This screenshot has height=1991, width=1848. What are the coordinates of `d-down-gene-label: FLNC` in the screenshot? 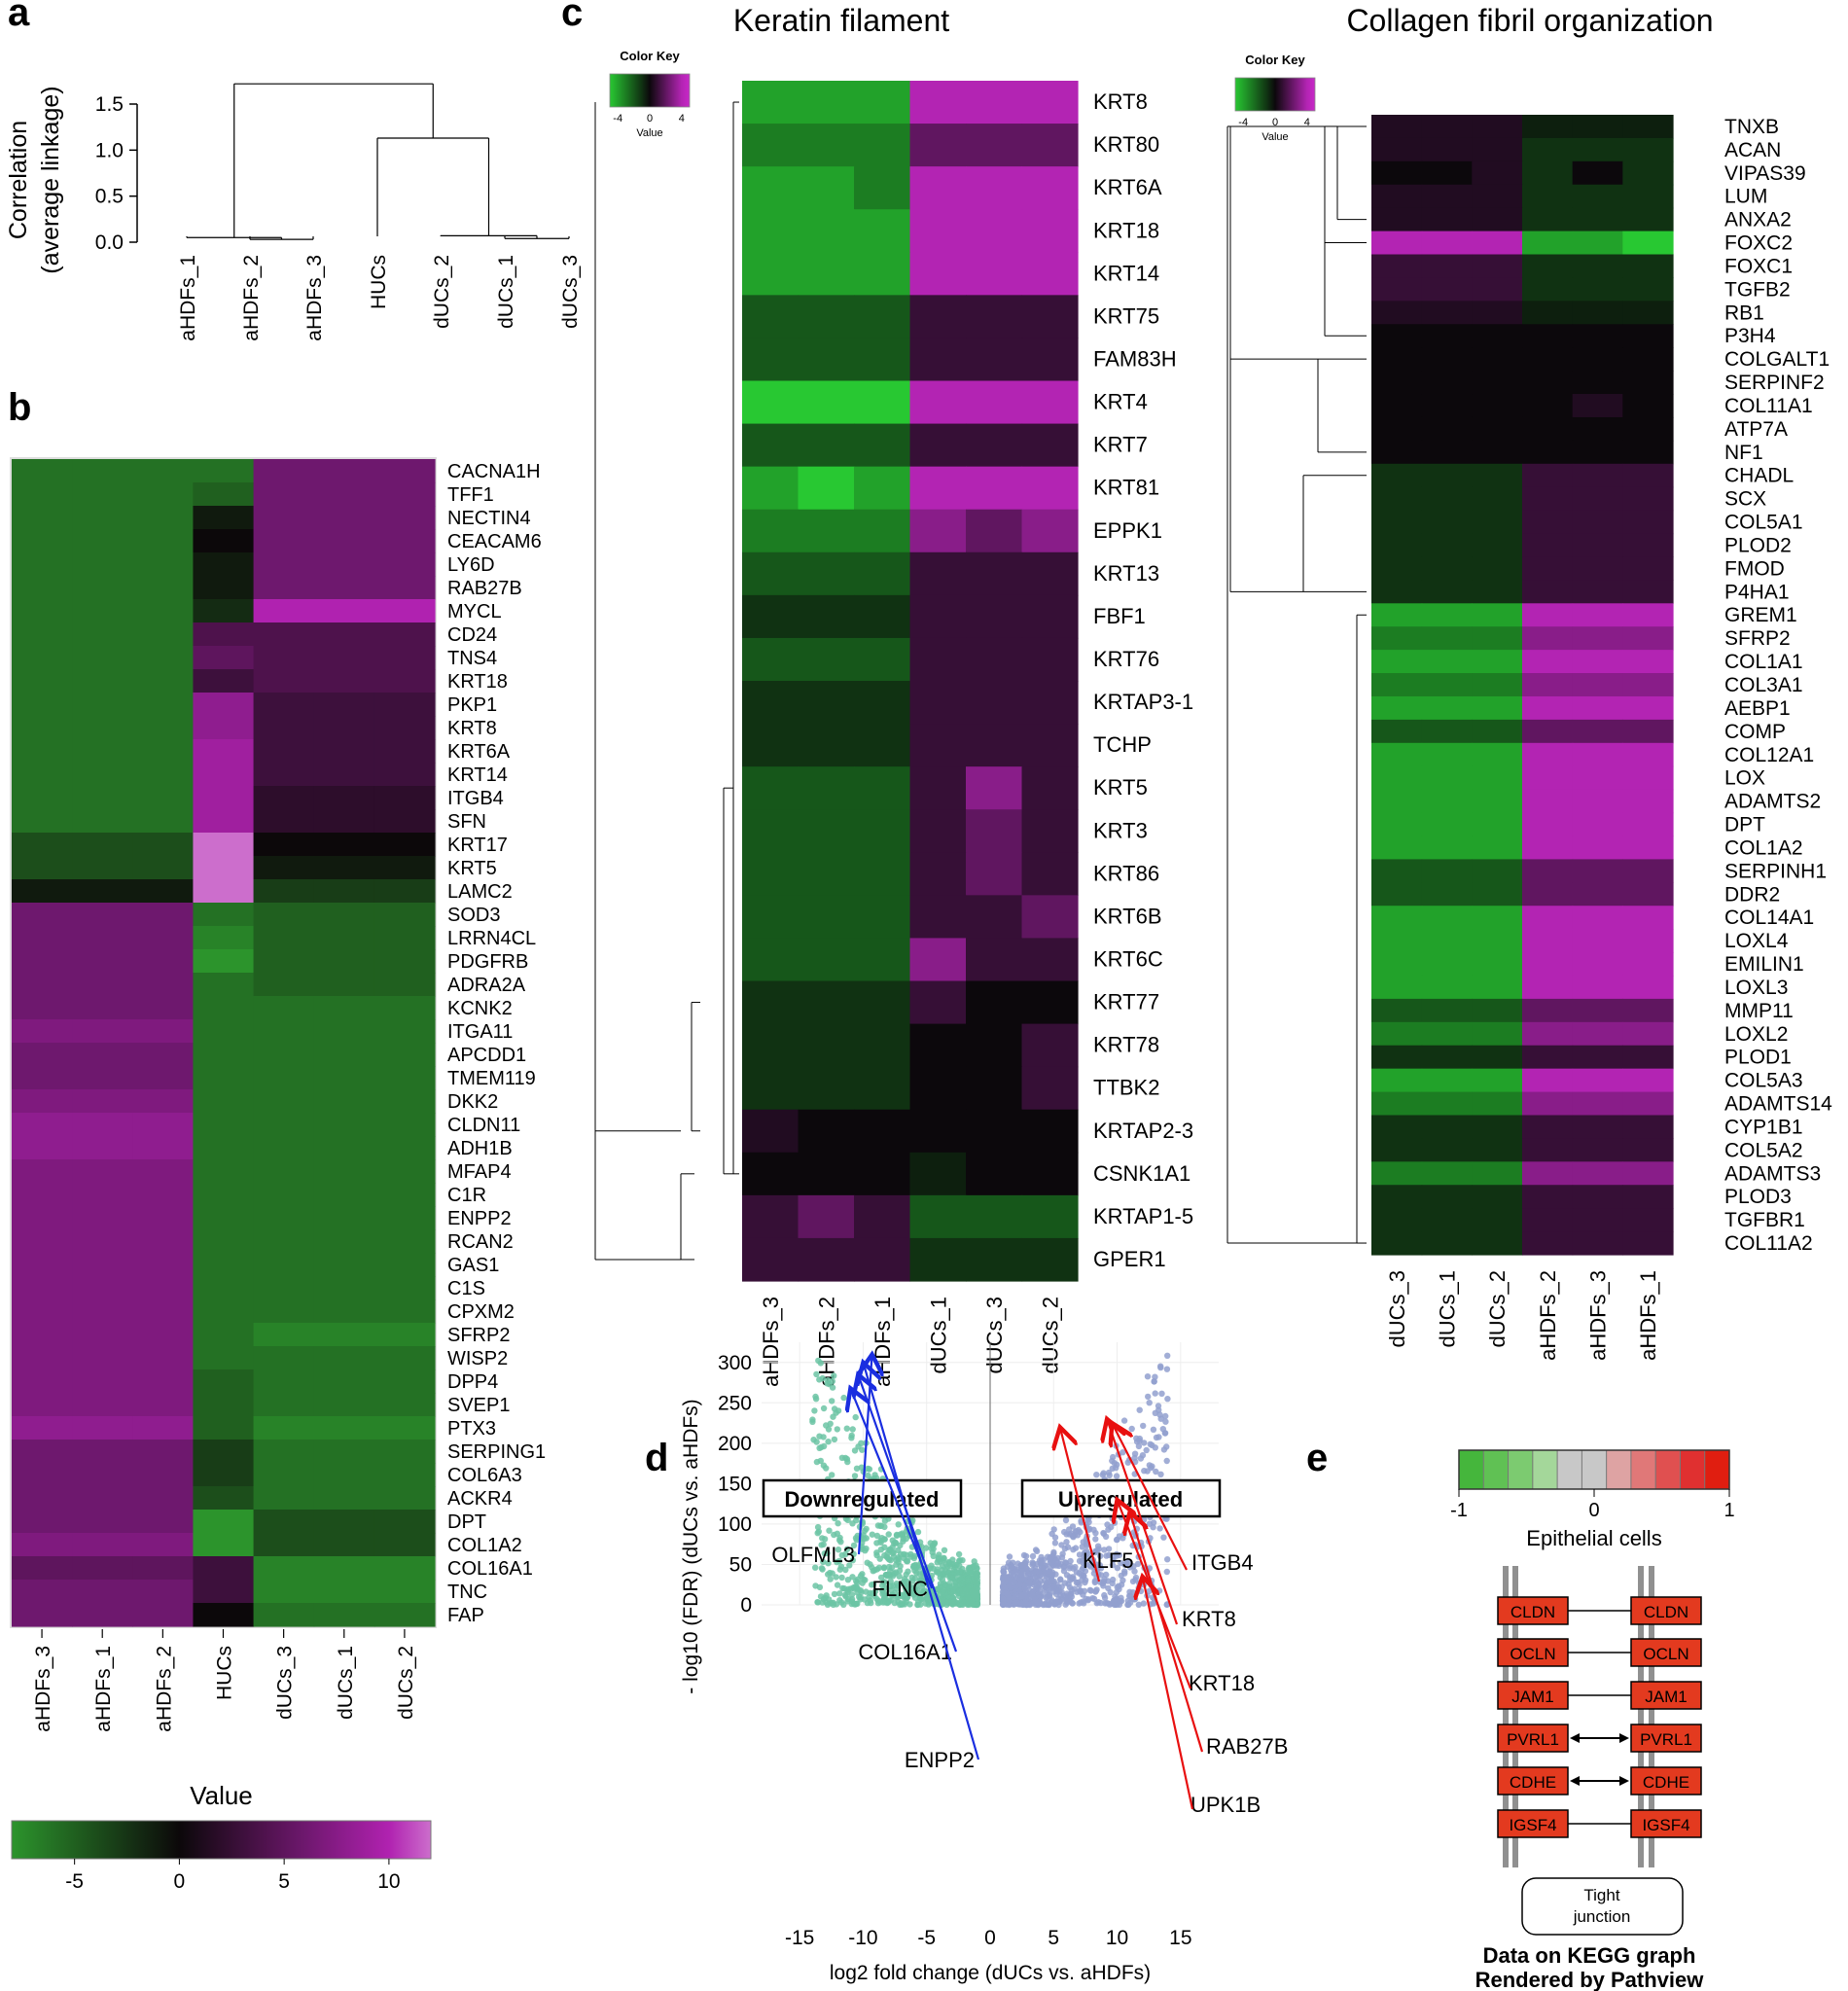 It's located at (901, 1589).